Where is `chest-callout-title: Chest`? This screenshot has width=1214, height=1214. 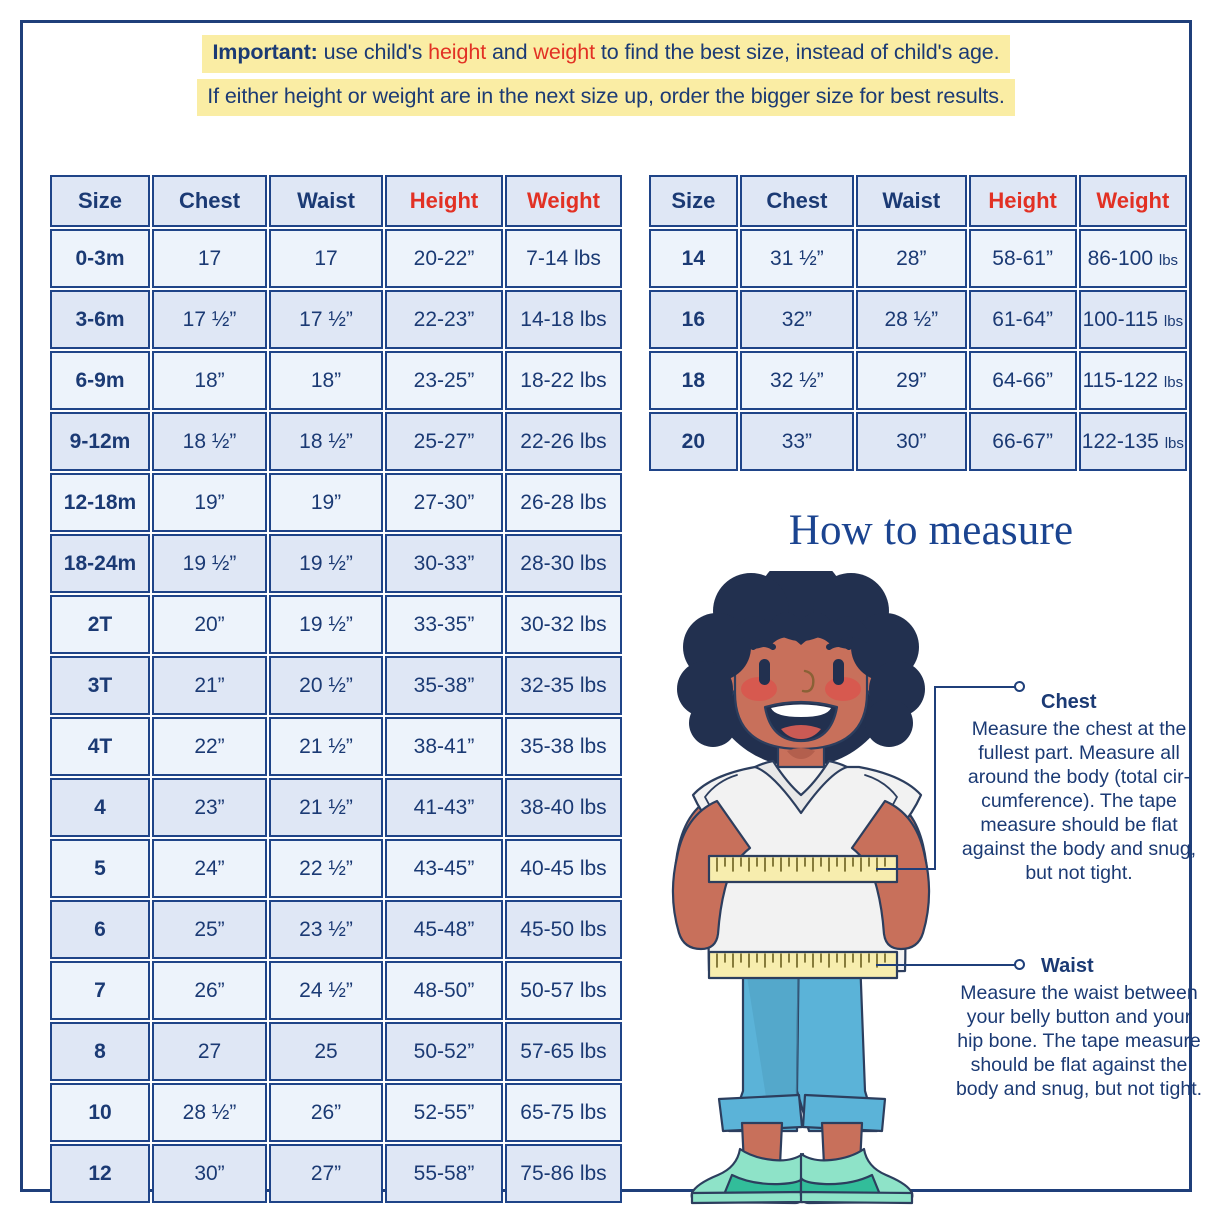
chest-callout-title: Chest is located at coordinates (1069, 702).